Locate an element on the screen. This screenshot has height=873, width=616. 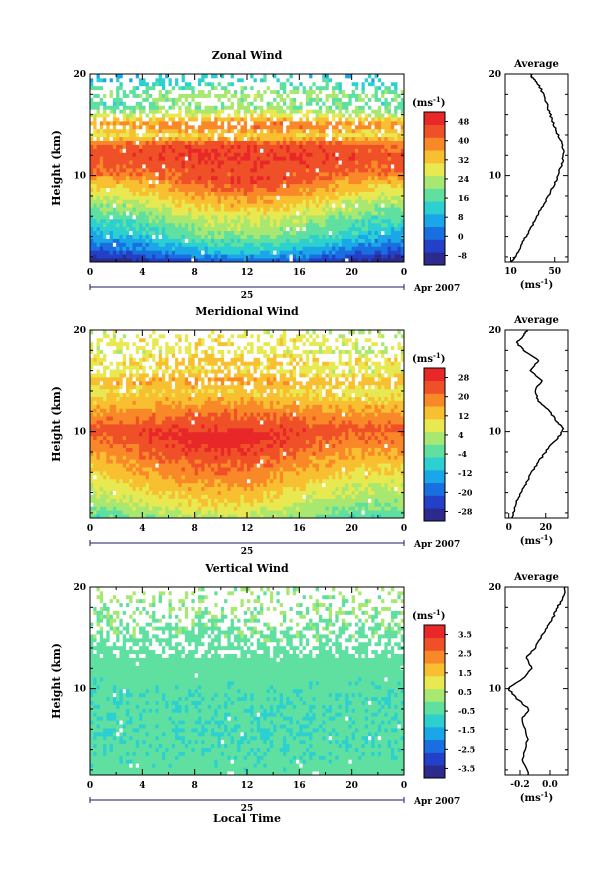
colorbar-frame is located at coordinates (434, 188).